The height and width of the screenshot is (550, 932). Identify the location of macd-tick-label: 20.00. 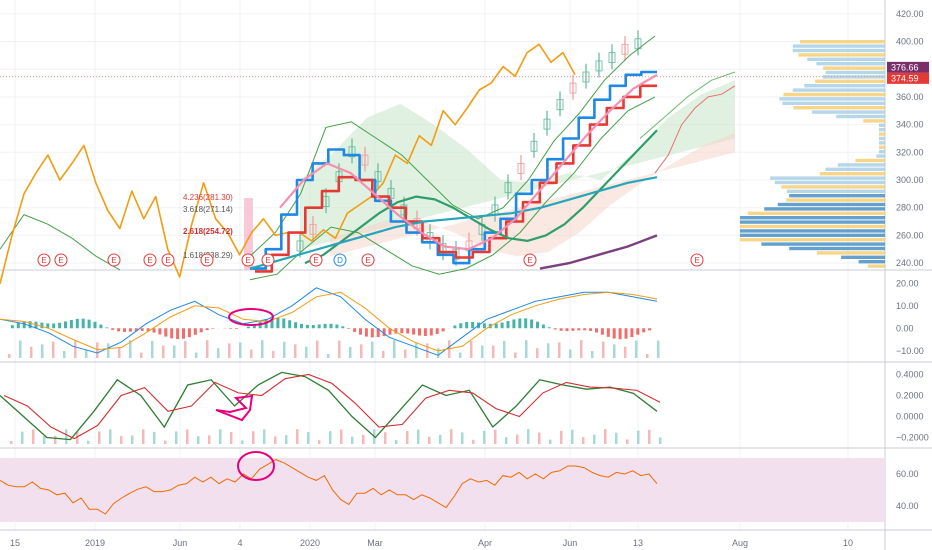
(907, 283).